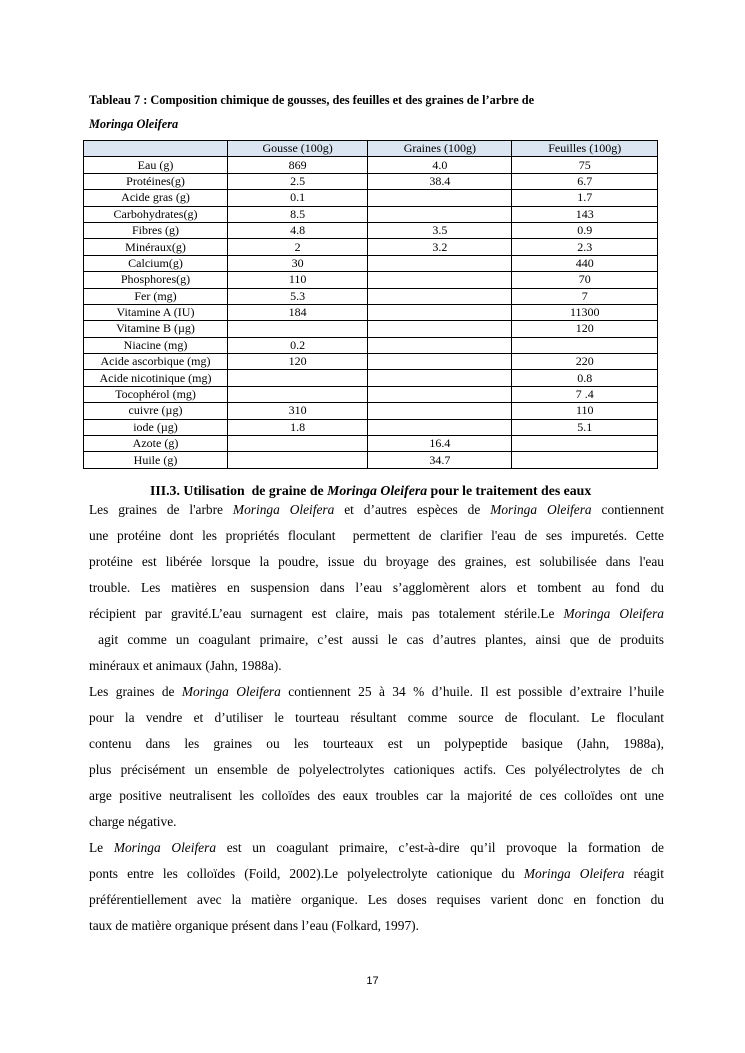  Describe the element at coordinates (584, 280) in the screenshot. I see `table-cell: 70` at that location.